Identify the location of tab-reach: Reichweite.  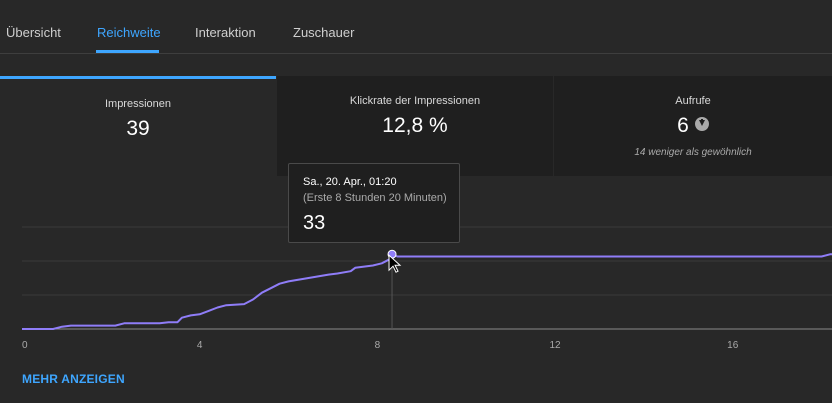
(129, 32).